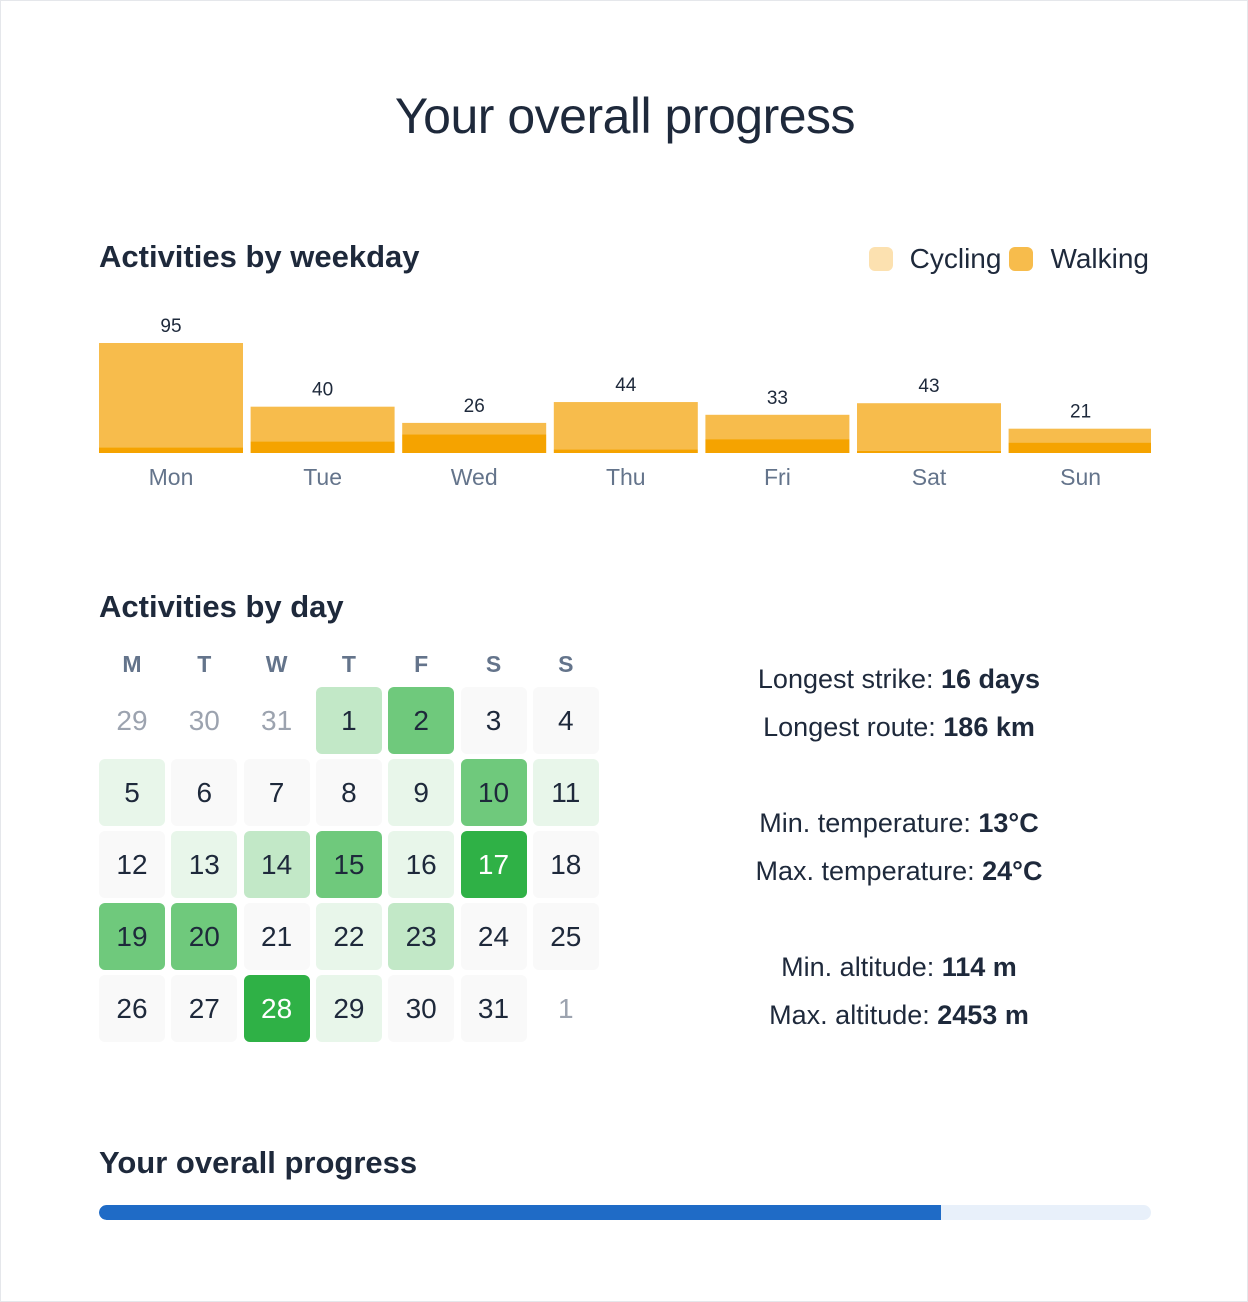 The image size is (1248, 1302). I want to click on bar-cycling-wed, so click(474, 443).